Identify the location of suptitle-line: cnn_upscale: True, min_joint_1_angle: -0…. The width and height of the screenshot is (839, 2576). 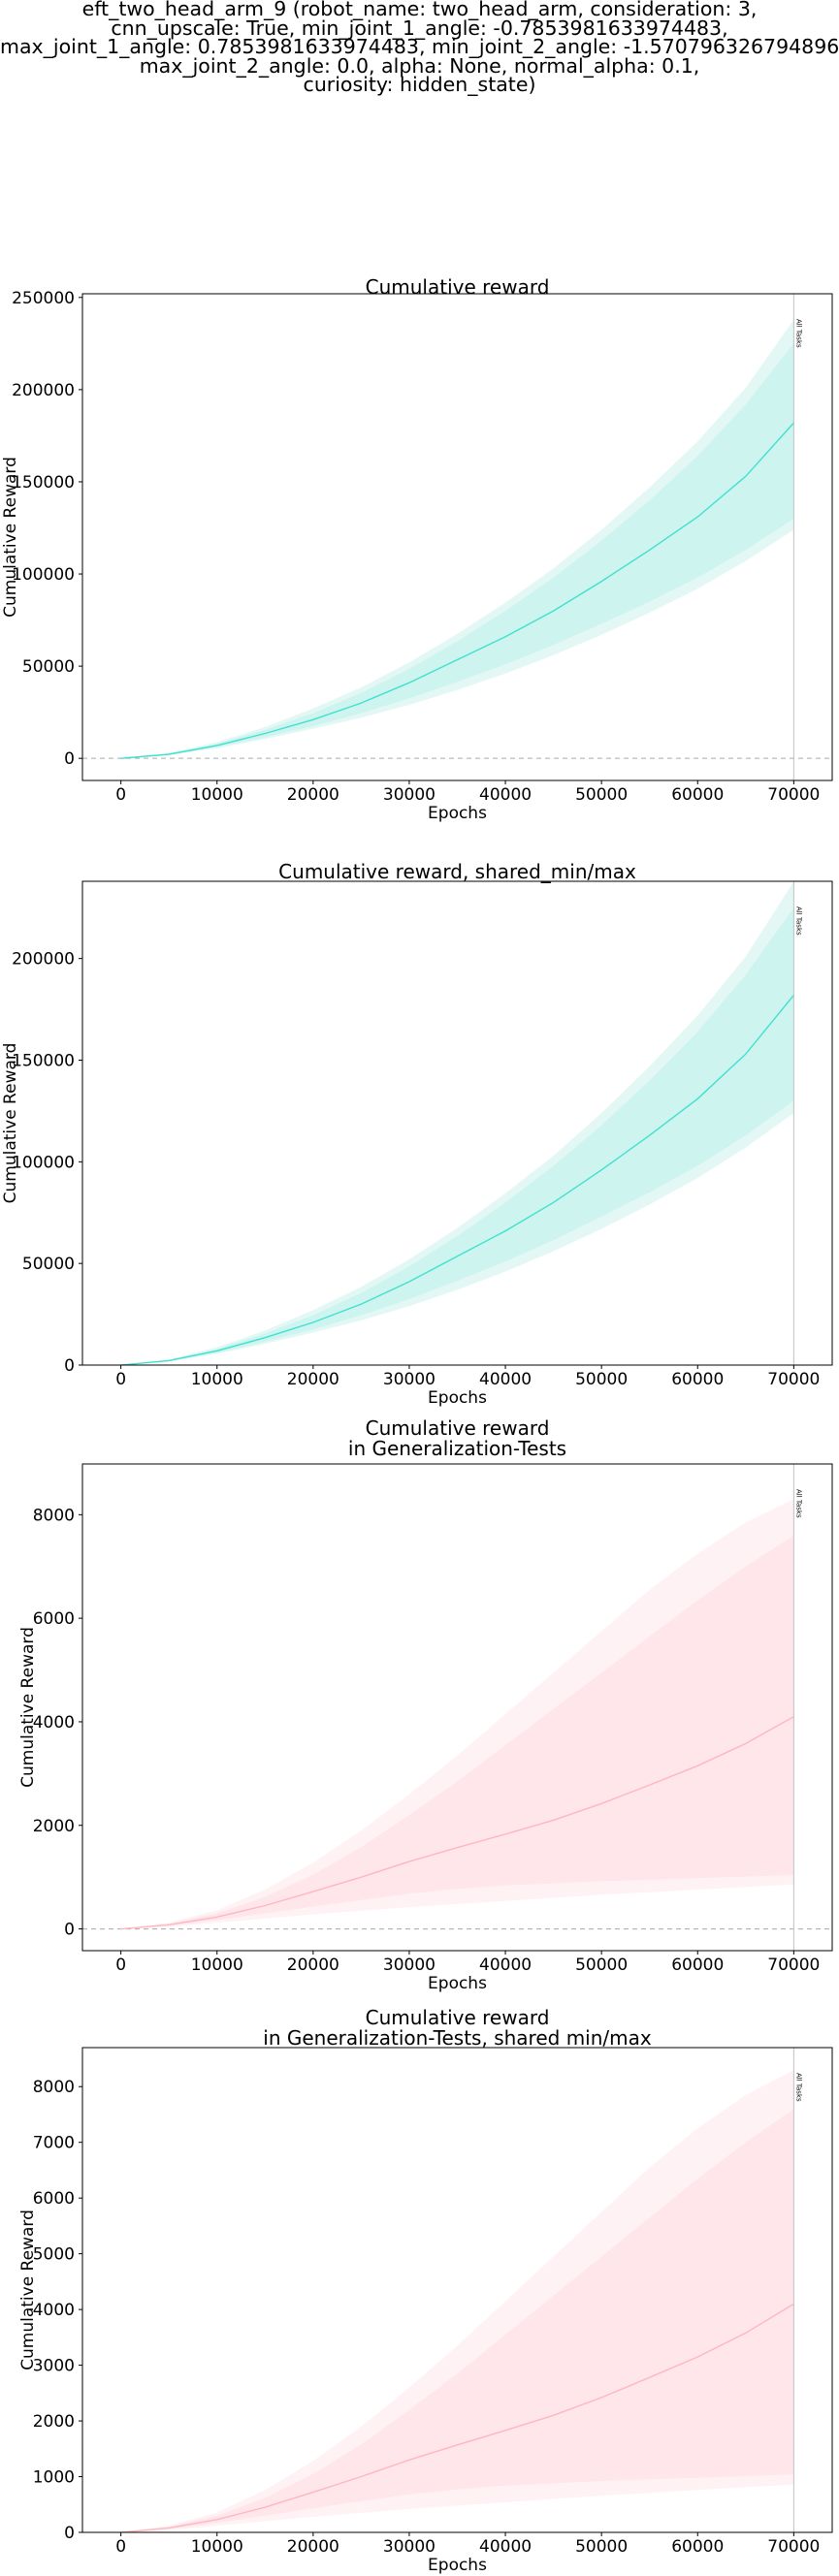
(419, 28).